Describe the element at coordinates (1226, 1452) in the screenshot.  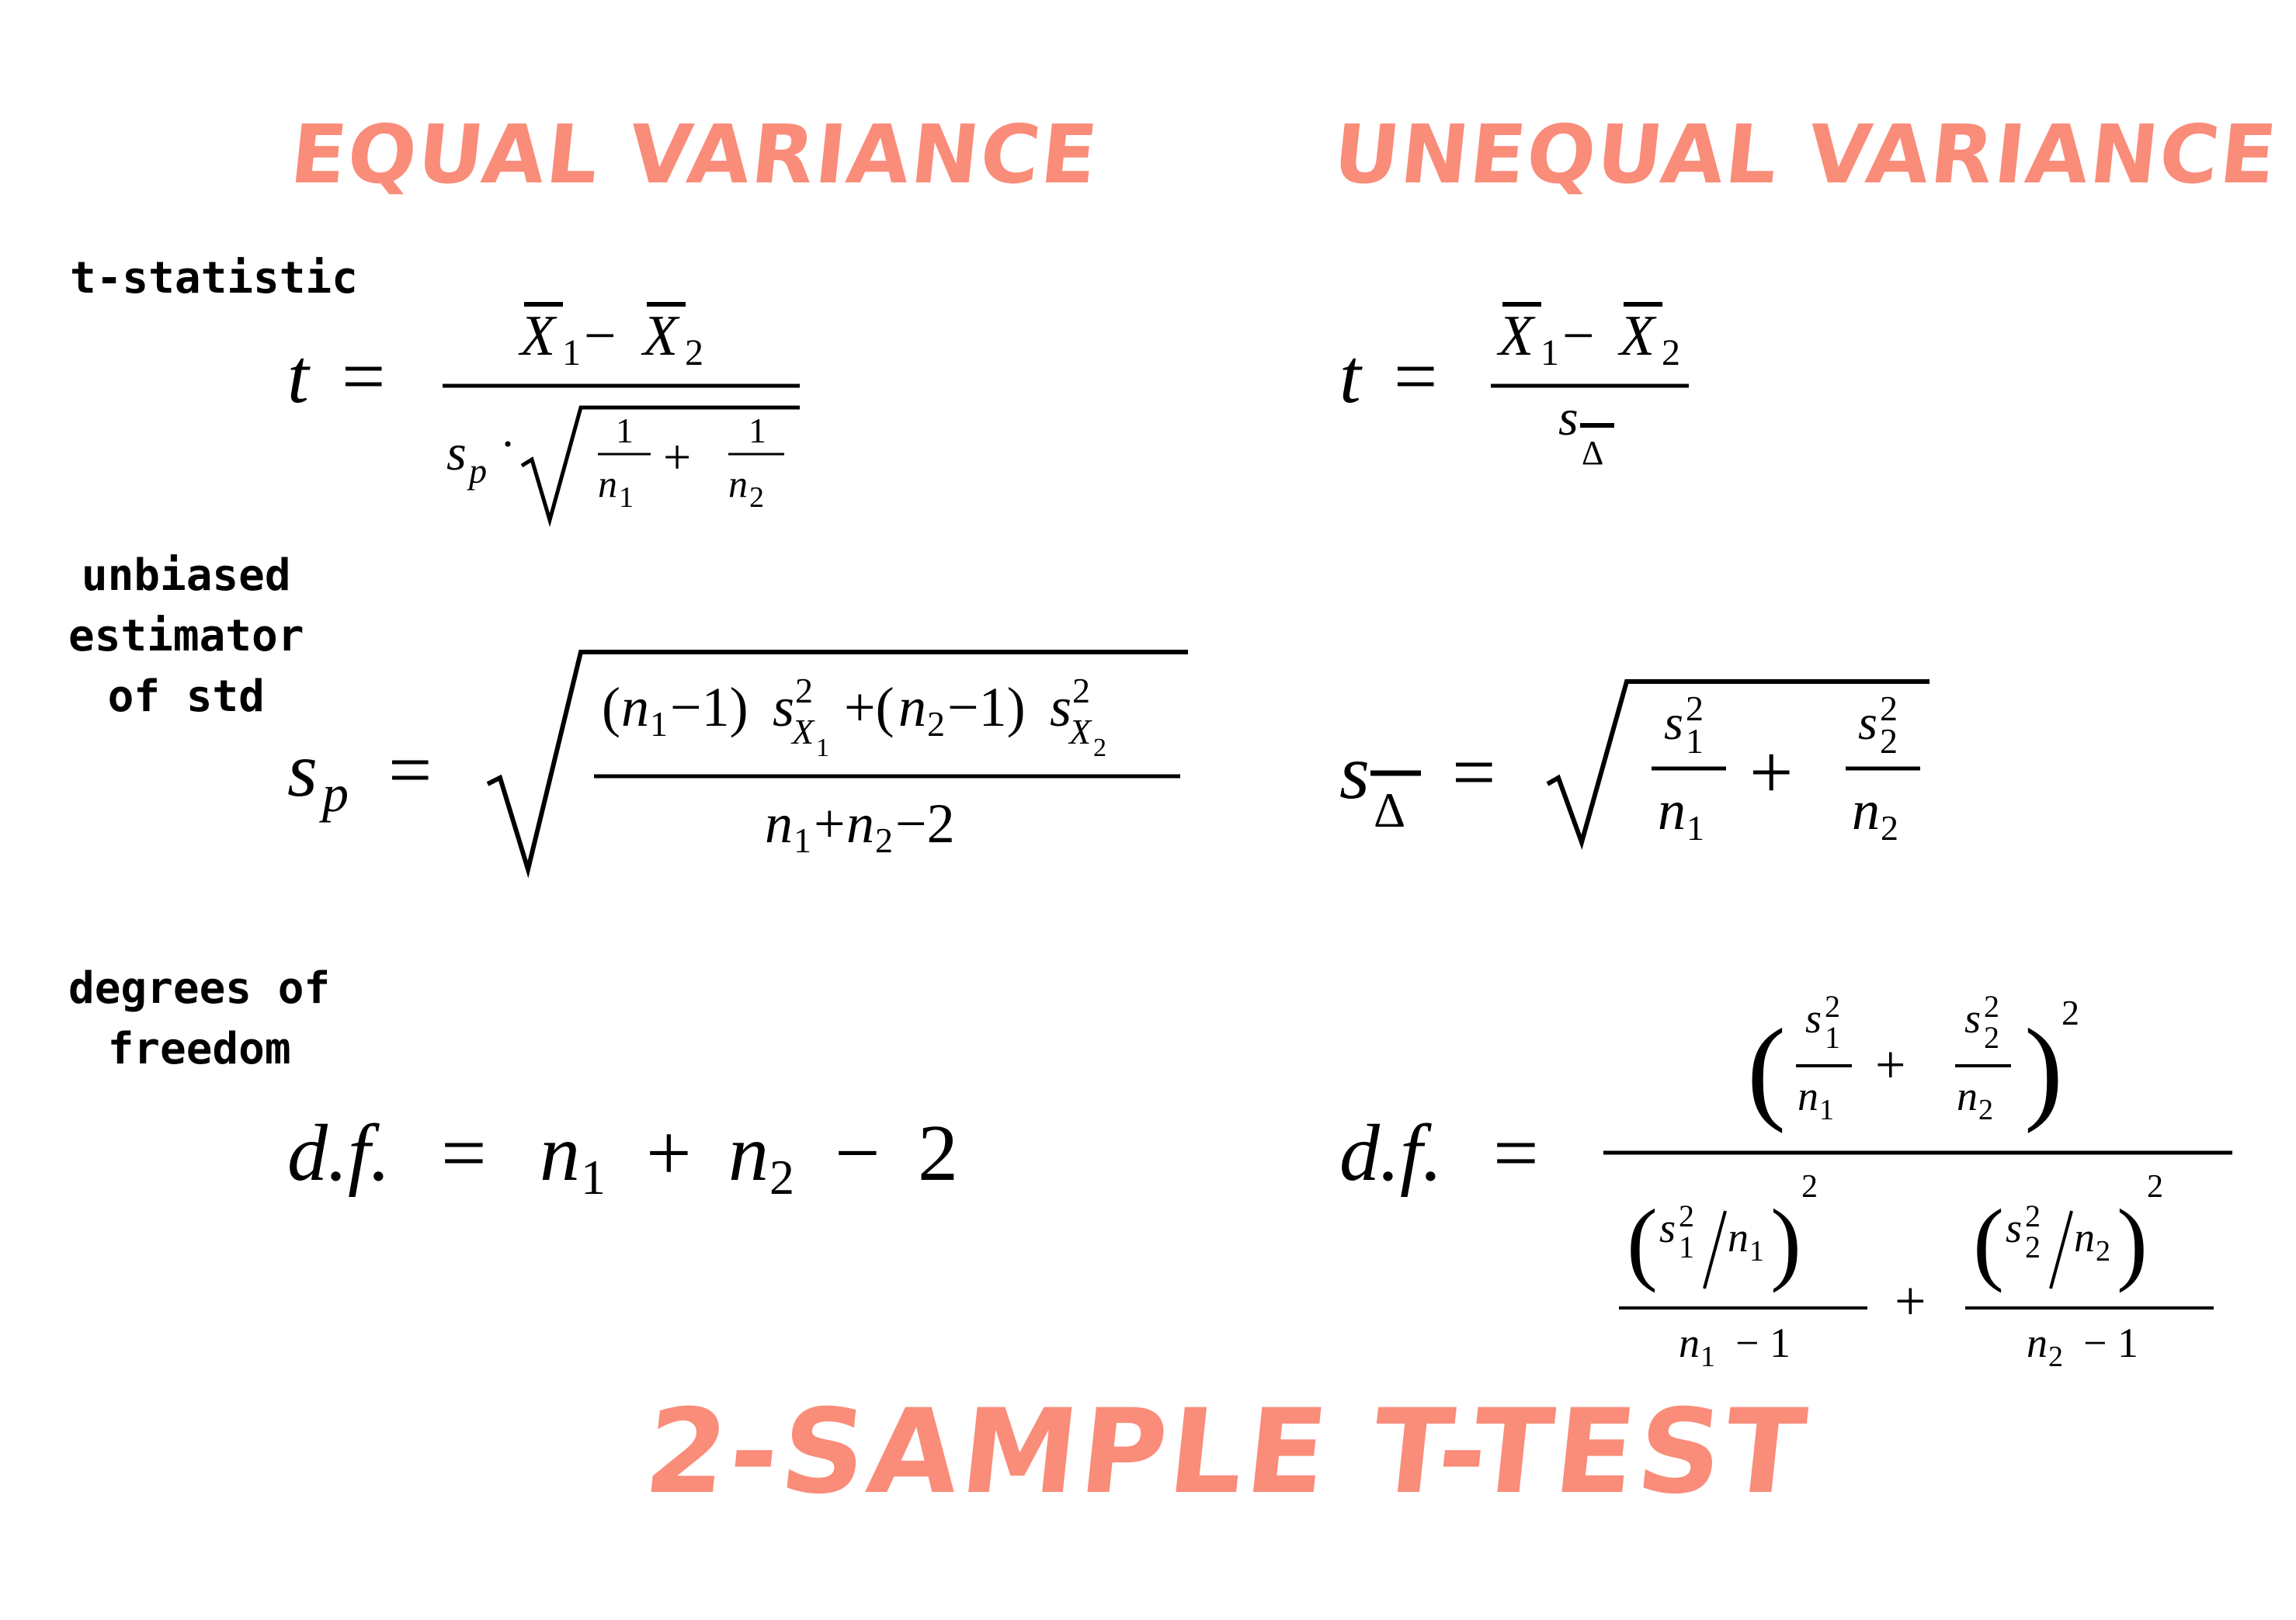
I see `page-title: 2-SAMPLE T-TEST` at that location.